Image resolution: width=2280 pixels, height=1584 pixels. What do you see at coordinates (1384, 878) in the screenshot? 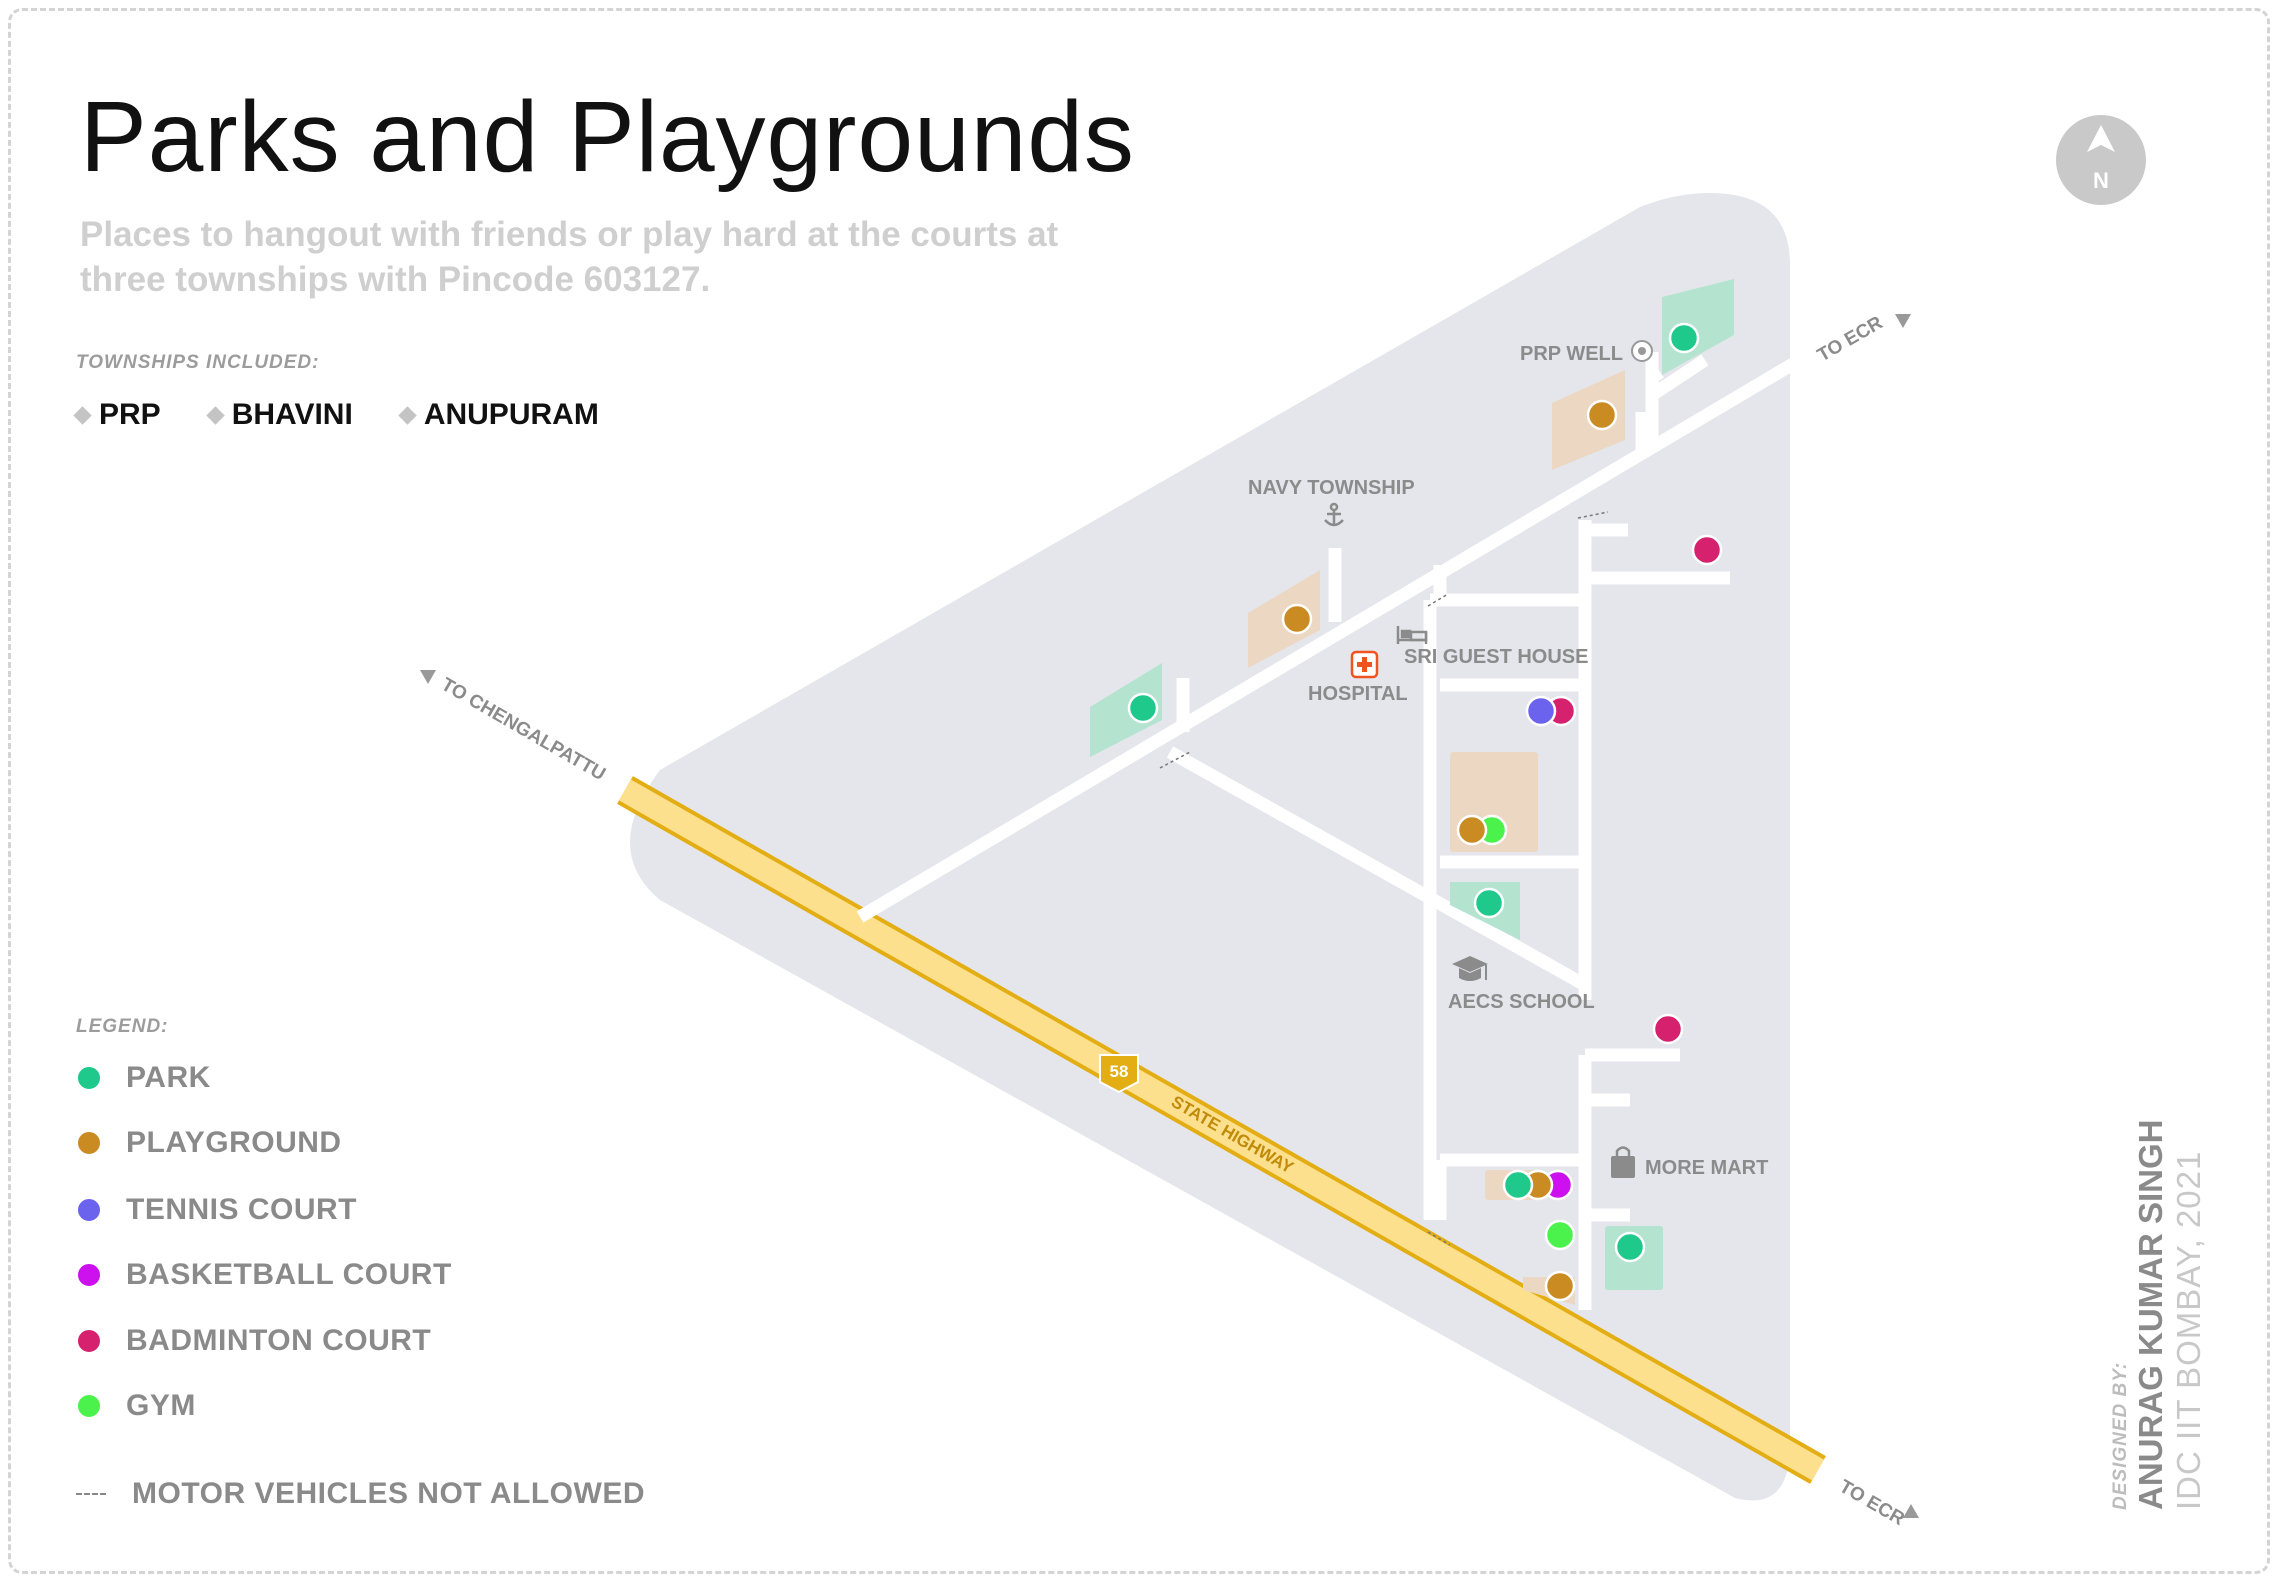
I see `no-vehicle-marks` at bounding box center [1384, 878].